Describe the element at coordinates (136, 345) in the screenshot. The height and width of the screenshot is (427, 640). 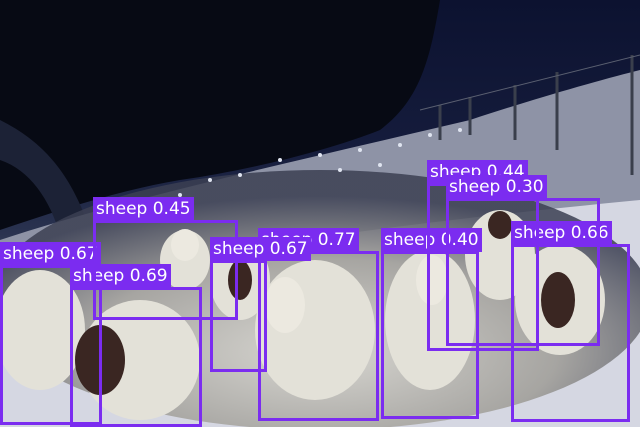
I see `detection-box-sheep: sheep 0.69` at that location.